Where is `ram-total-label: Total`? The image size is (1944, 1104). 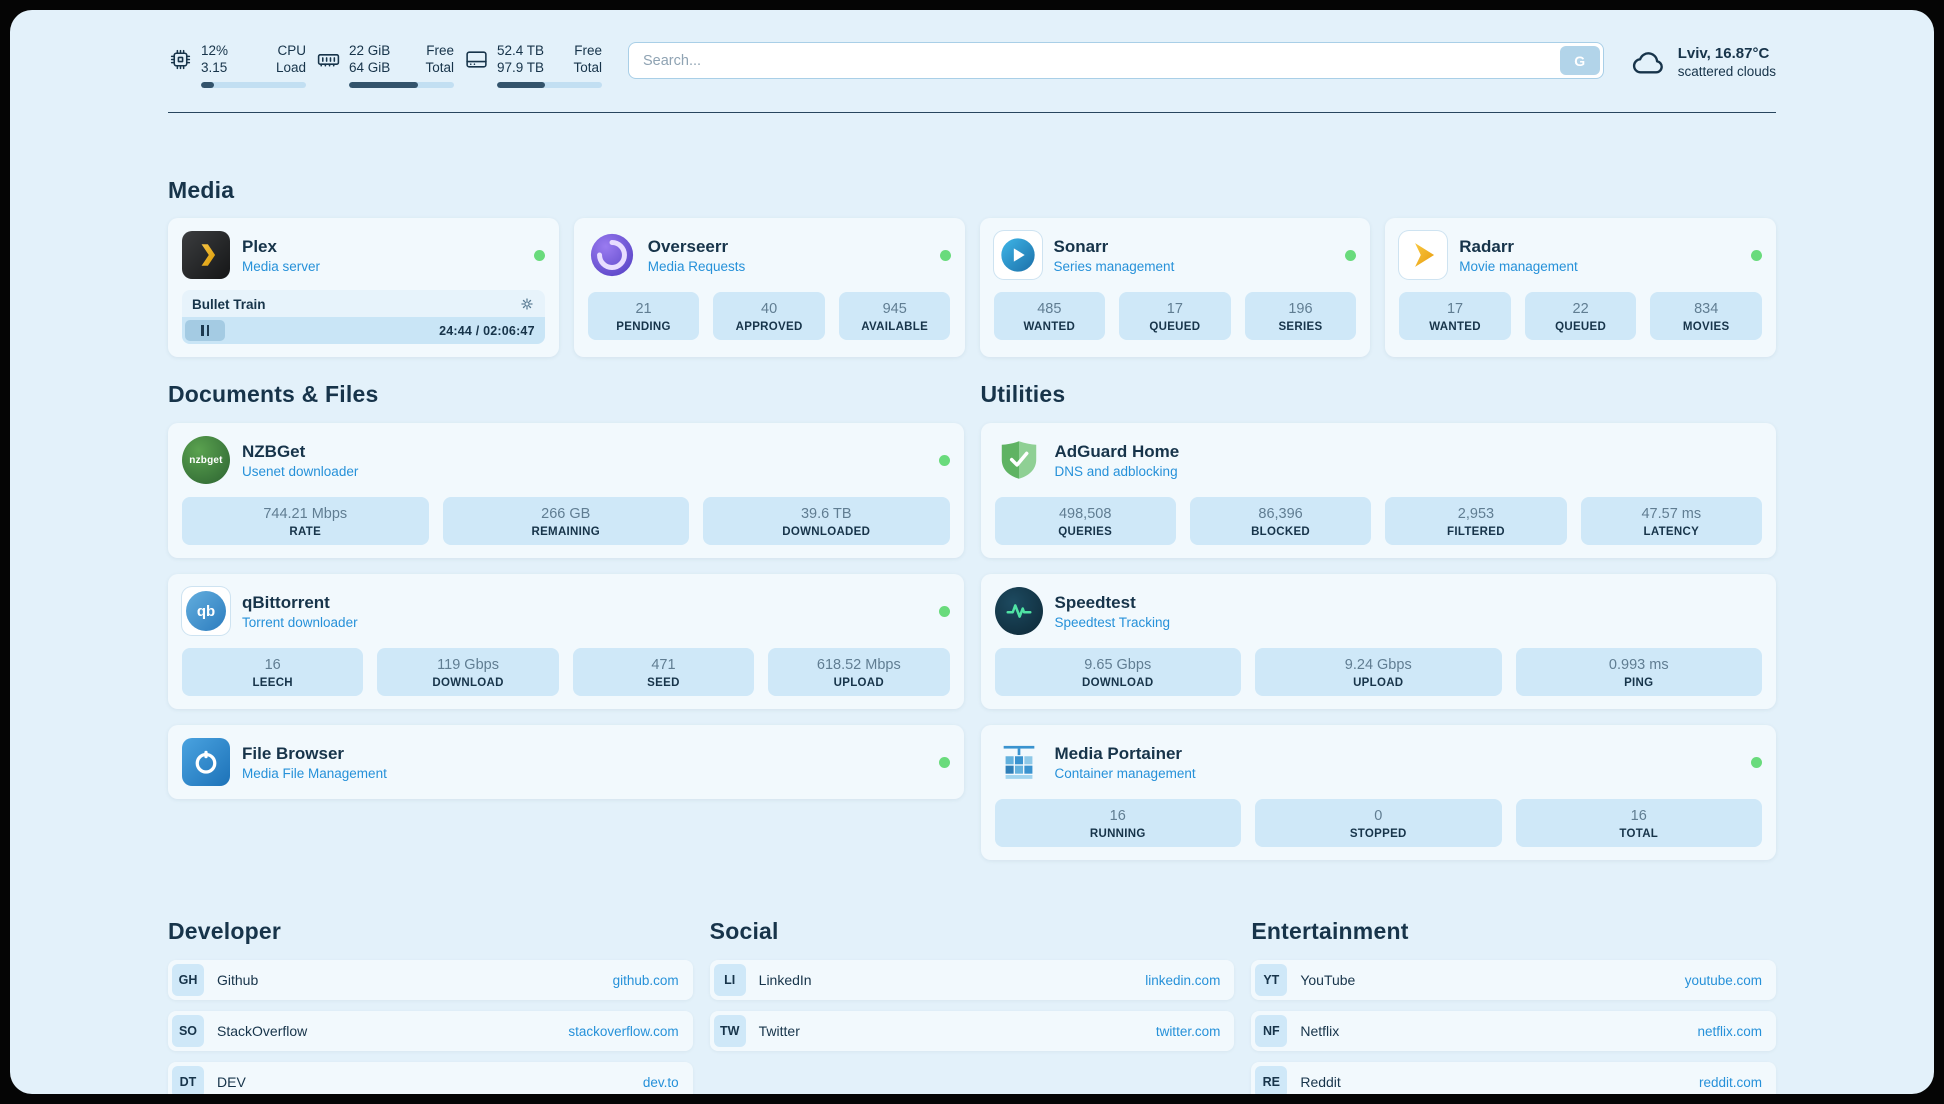 ram-total-label: Total is located at coordinates (439, 67).